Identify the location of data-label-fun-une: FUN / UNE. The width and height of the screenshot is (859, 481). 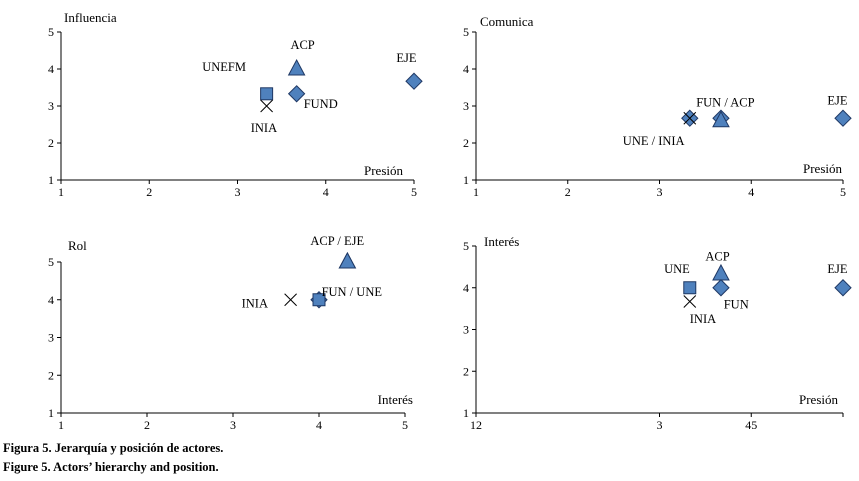
(352, 292).